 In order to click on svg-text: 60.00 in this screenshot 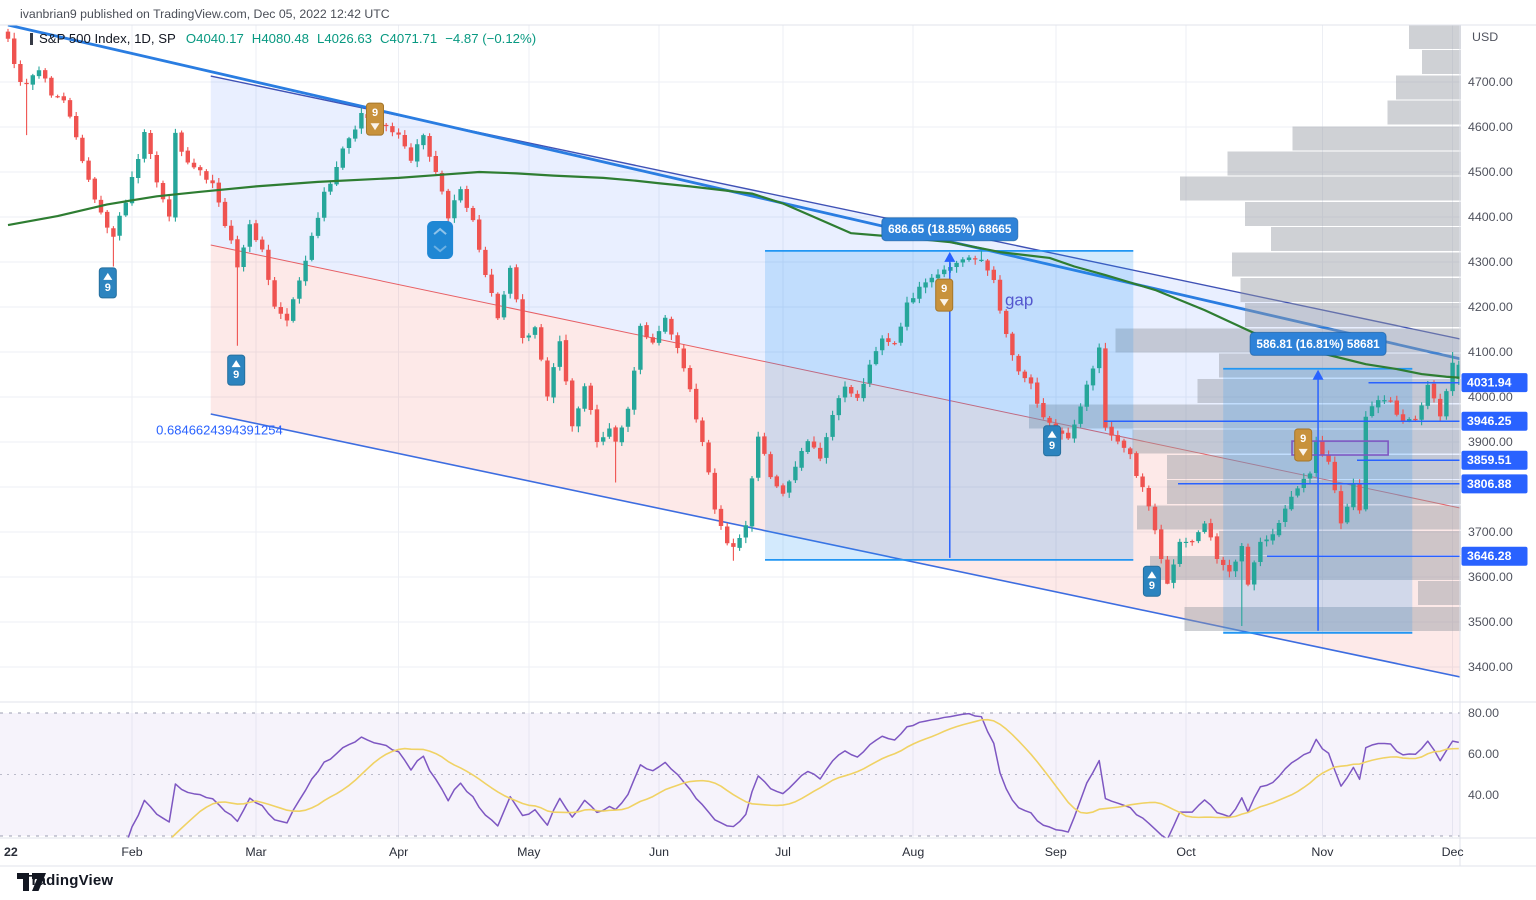, I will do `click(1483, 754)`.